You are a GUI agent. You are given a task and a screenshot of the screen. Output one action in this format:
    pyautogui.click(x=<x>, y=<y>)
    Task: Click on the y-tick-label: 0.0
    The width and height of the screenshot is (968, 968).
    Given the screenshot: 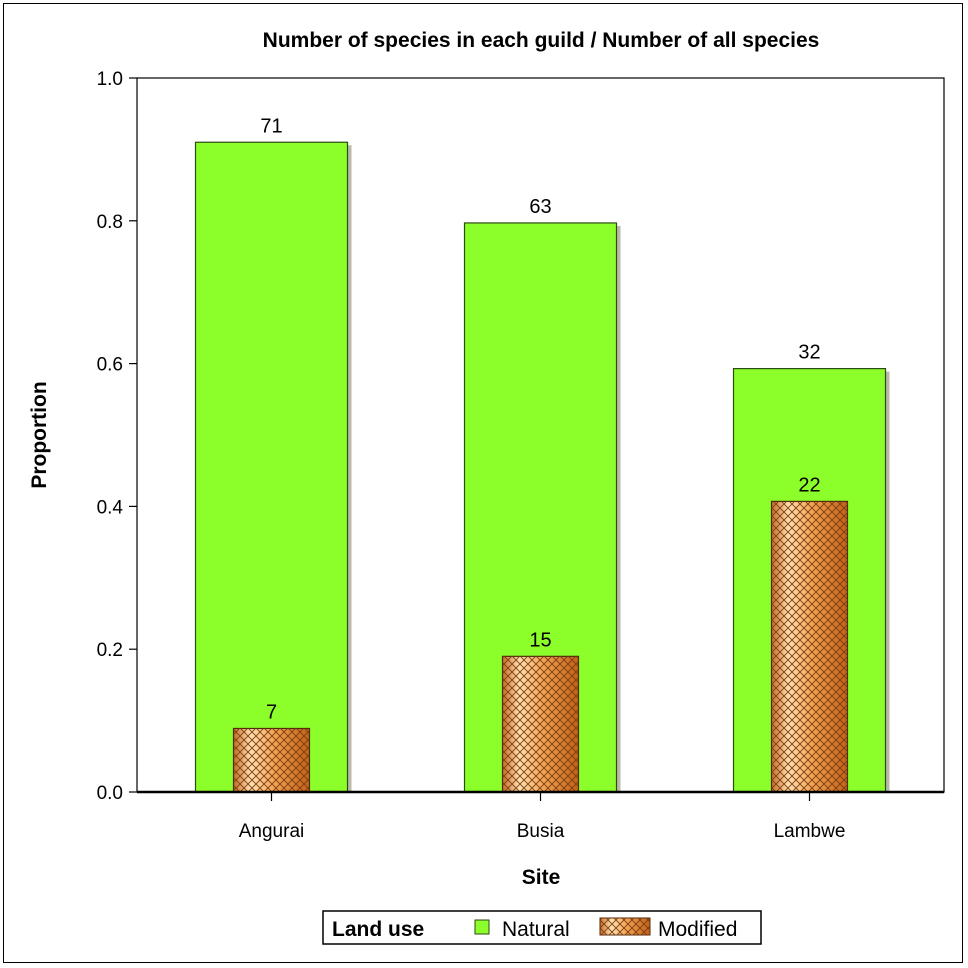 What is the action you would take?
    pyautogui.click(x=110, y=793)
    